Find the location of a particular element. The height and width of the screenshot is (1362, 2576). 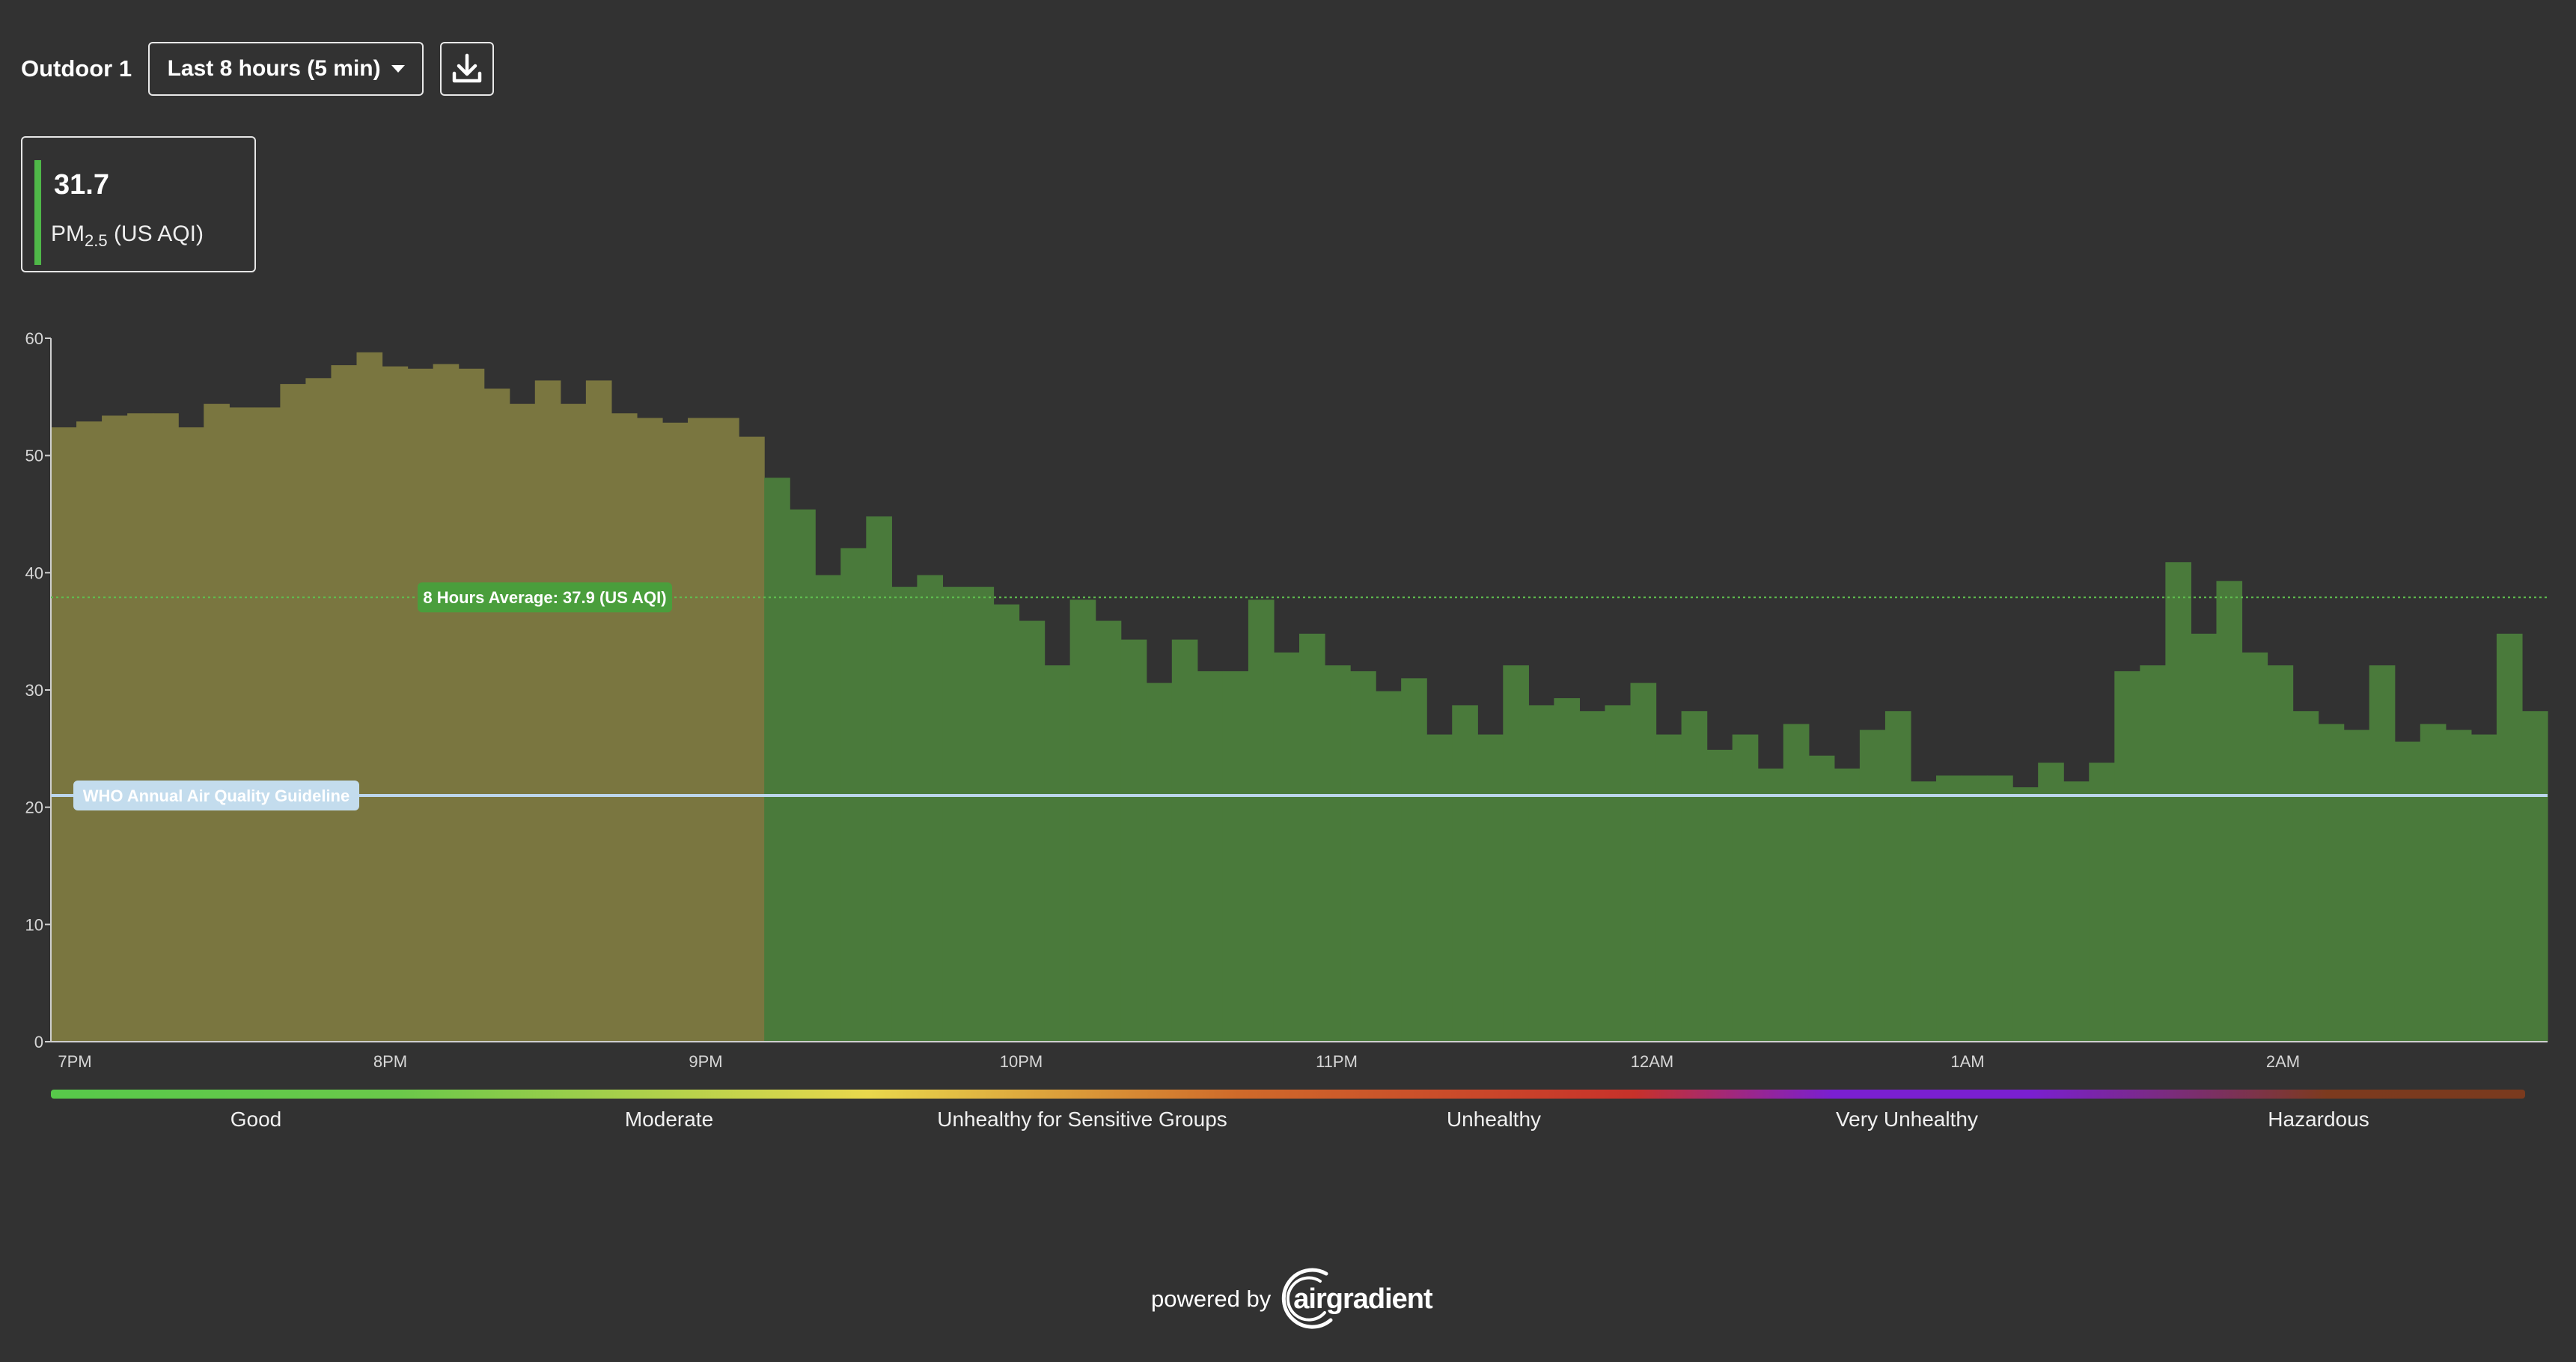

location-name: Outdoor 1 is located at coordinates (76, 68).